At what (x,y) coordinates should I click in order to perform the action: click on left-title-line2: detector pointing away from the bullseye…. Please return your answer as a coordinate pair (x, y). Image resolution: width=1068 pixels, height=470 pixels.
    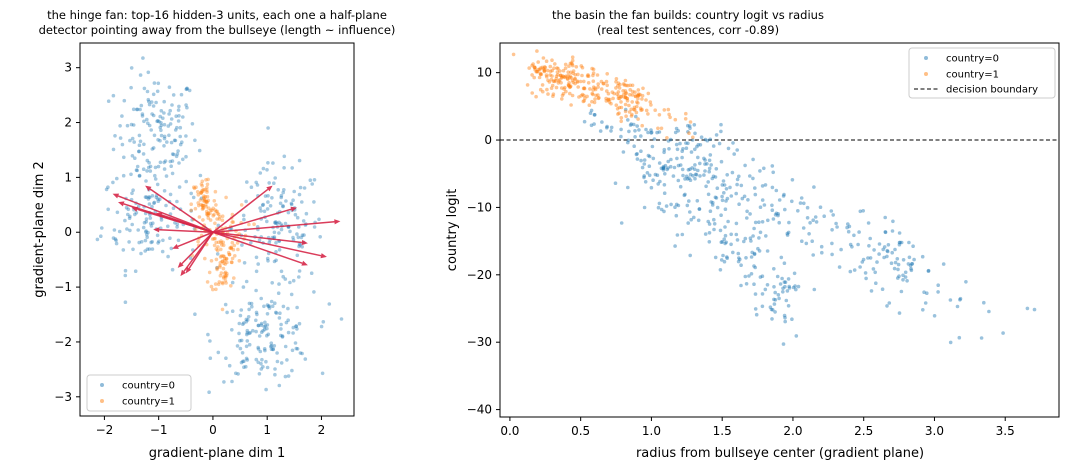
    Looking at the image, I should click on (217, 30).